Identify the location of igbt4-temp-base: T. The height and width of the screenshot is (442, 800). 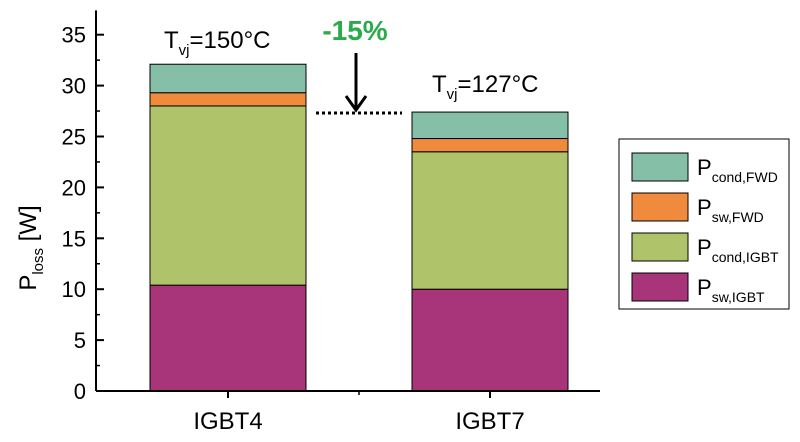
(171, 40).